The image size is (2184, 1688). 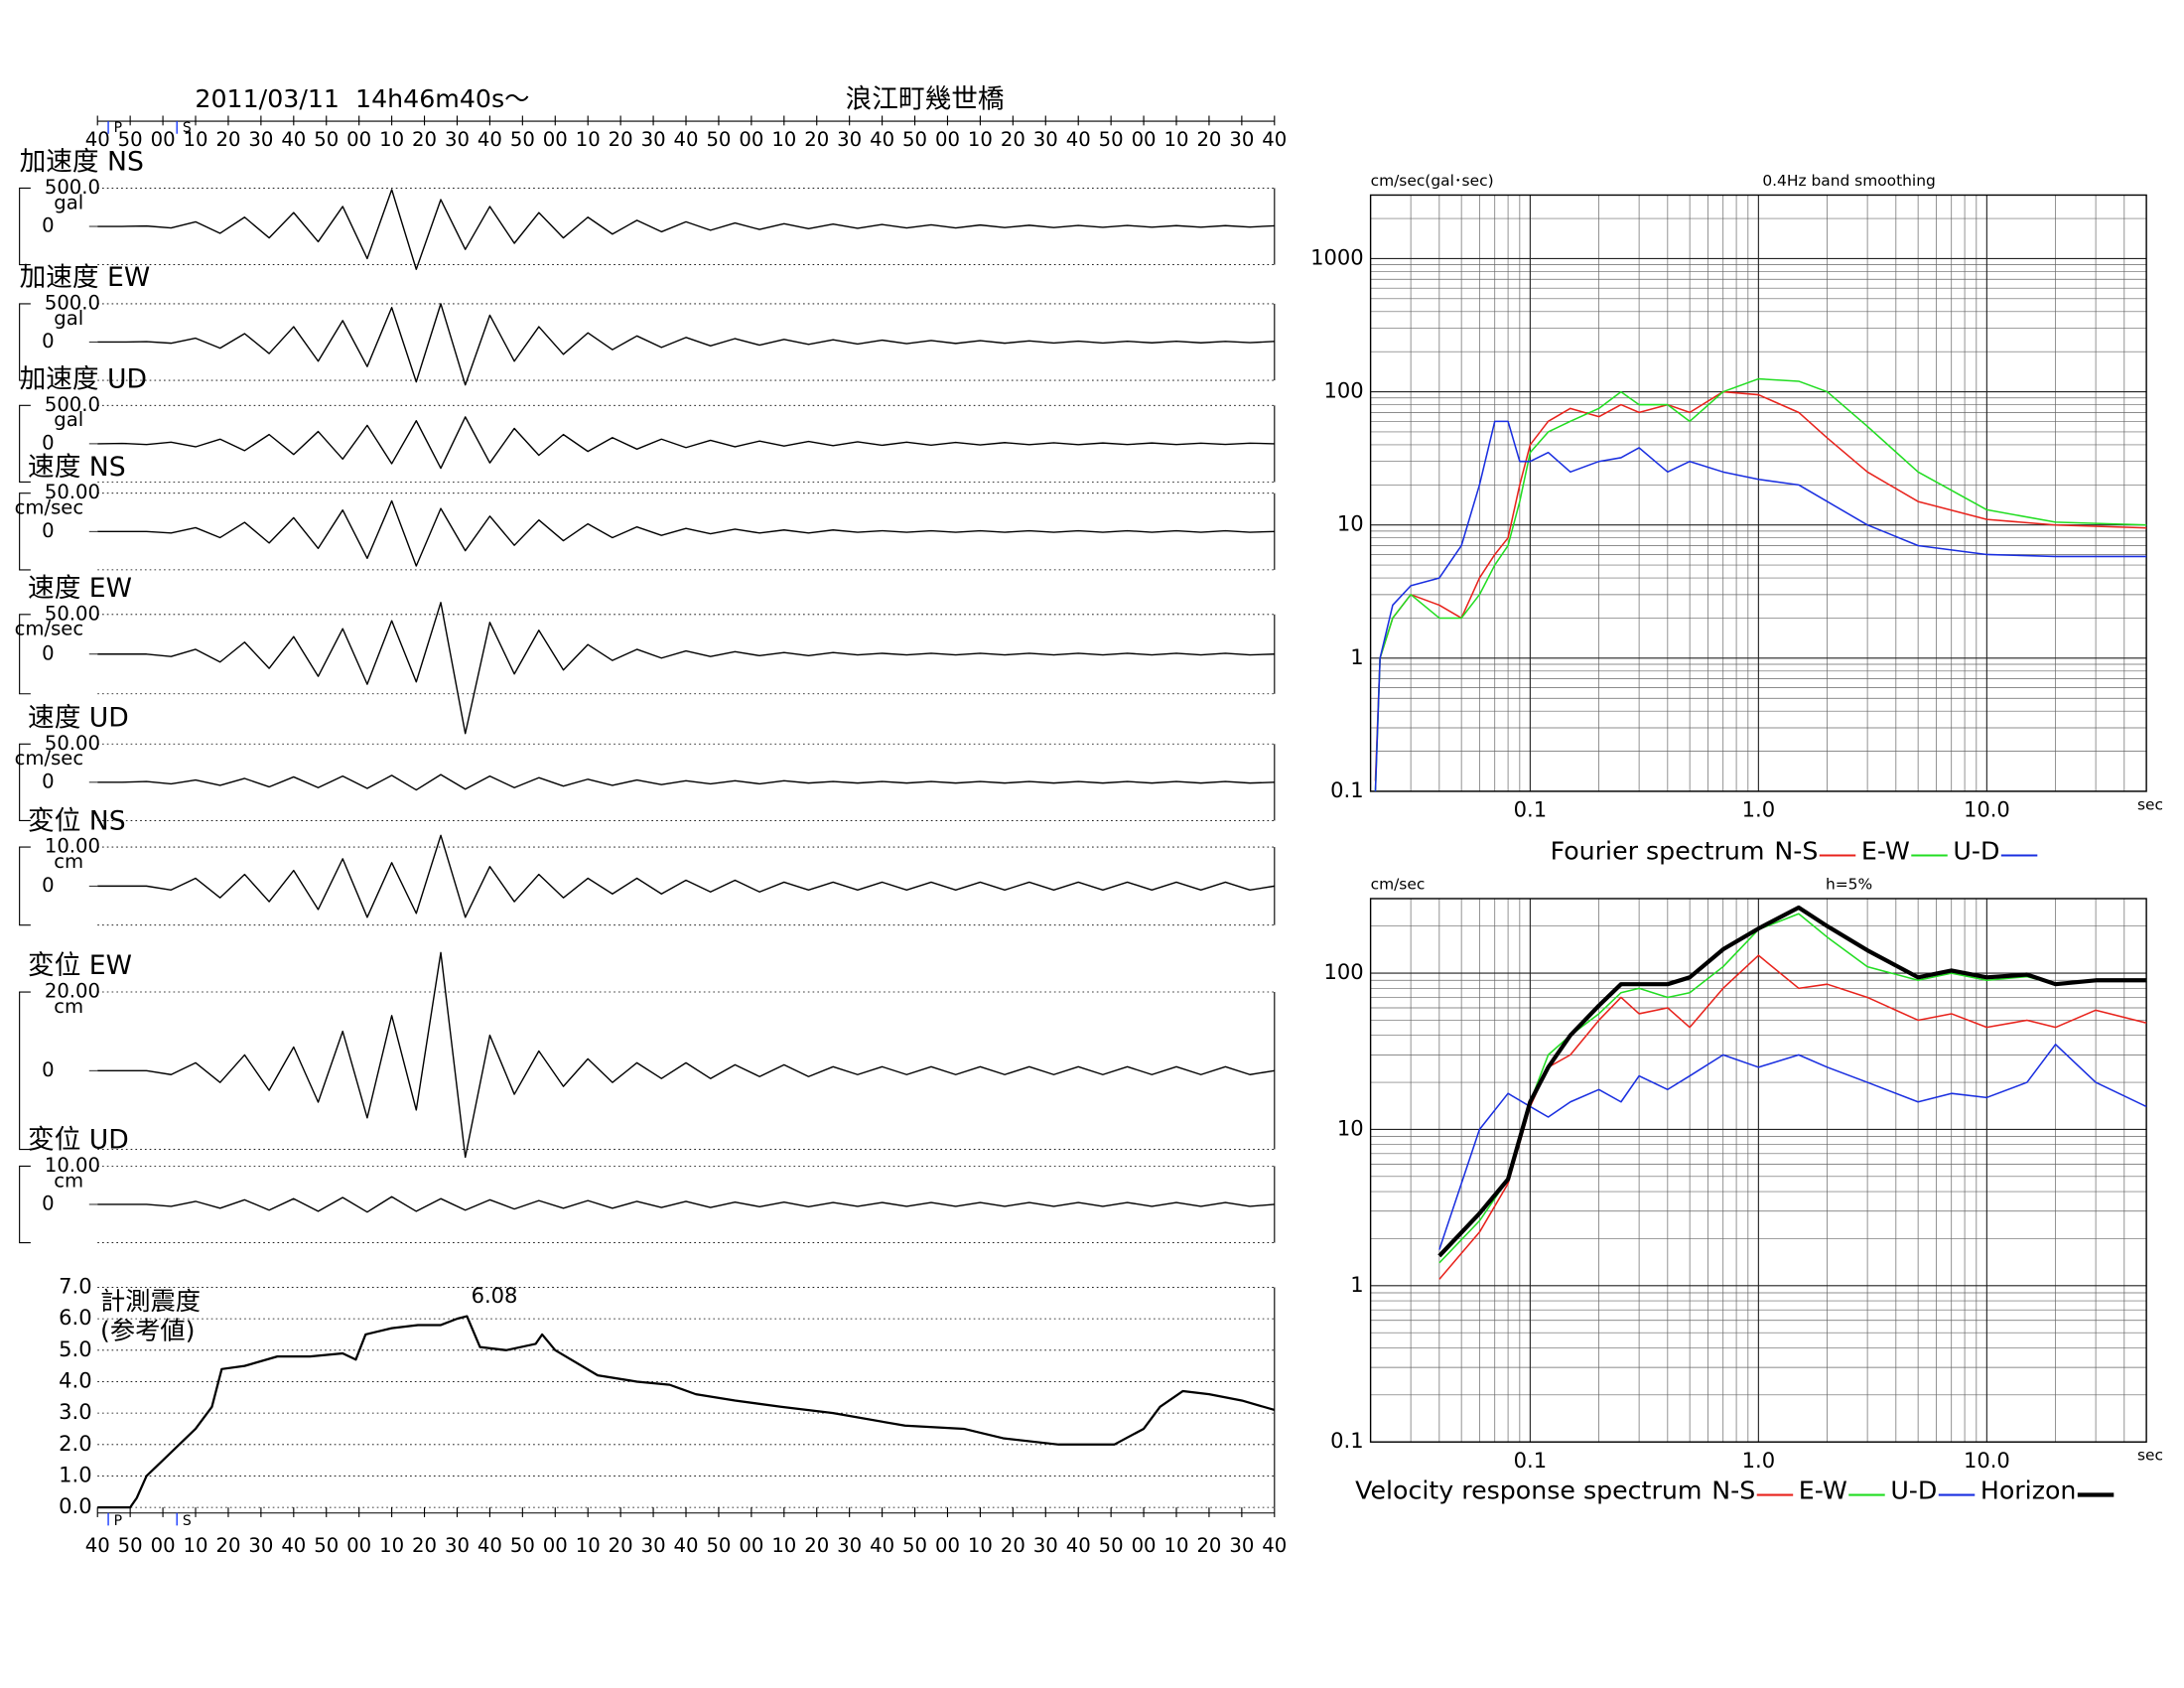 What do you see at coordinates (78, 1140) in the screenshot?
I see `trace-label: 変位 UD` at bounding box center [78, 1140].